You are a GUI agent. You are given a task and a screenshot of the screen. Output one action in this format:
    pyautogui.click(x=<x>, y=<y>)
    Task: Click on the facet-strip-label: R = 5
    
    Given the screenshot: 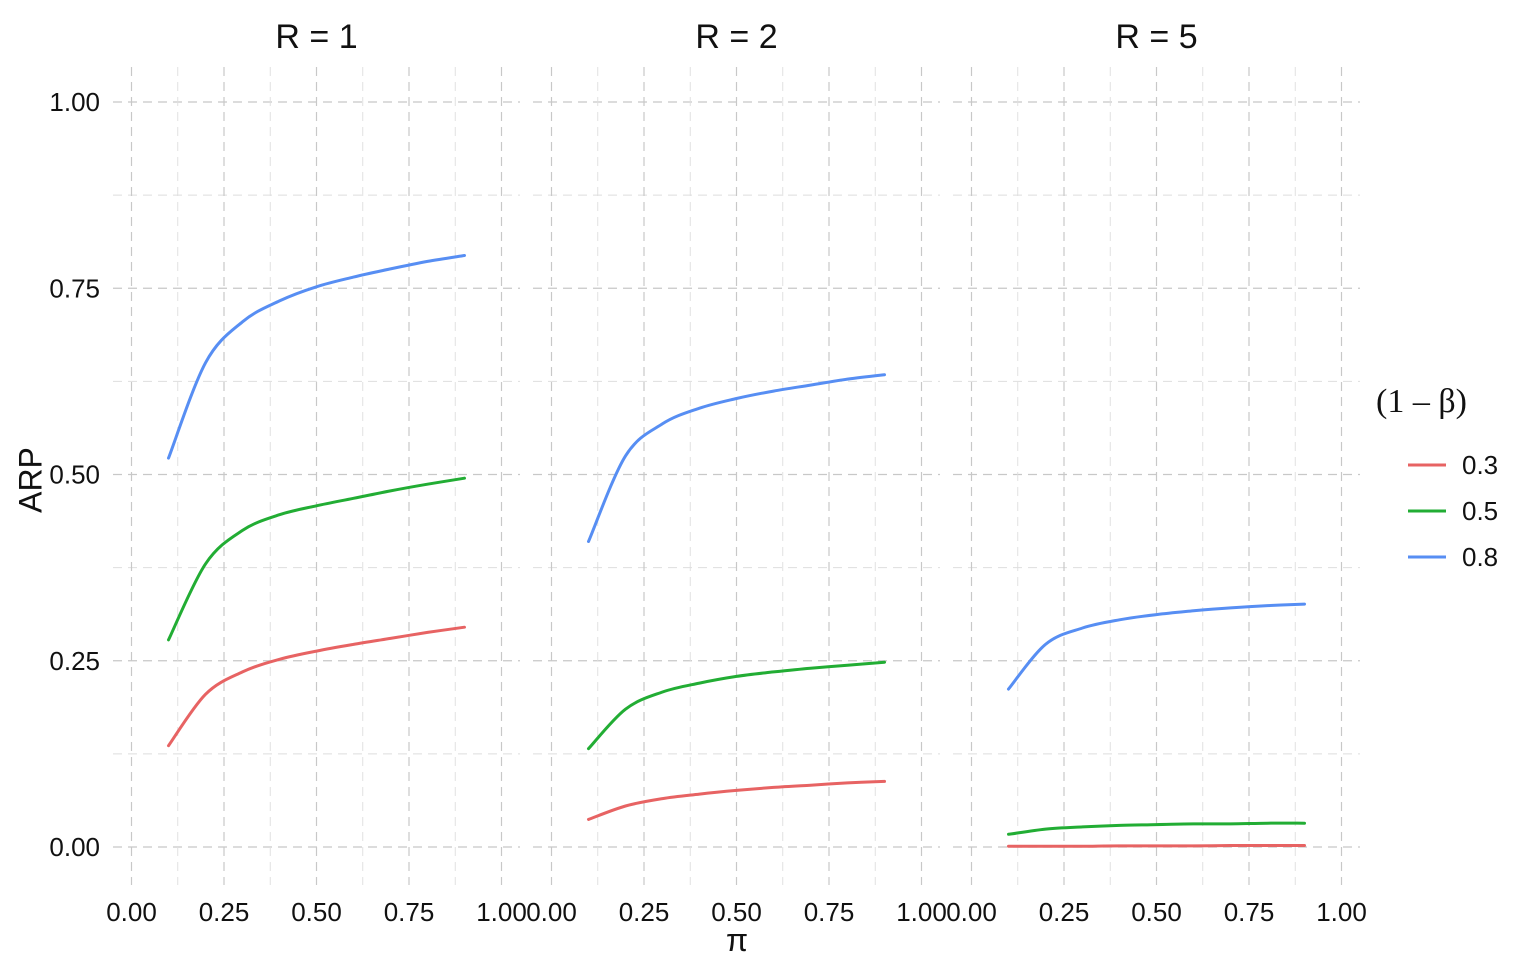 What is the action you would take?
    pyautogui.click(x=1156, y=37)
    